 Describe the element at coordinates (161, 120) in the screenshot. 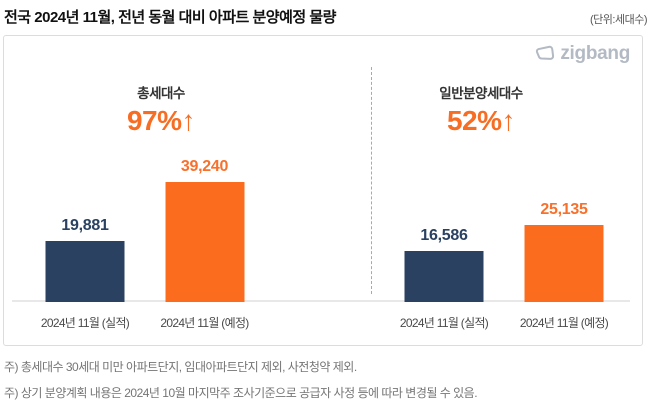

I see `change-percent-label: 97%↑` at that location.